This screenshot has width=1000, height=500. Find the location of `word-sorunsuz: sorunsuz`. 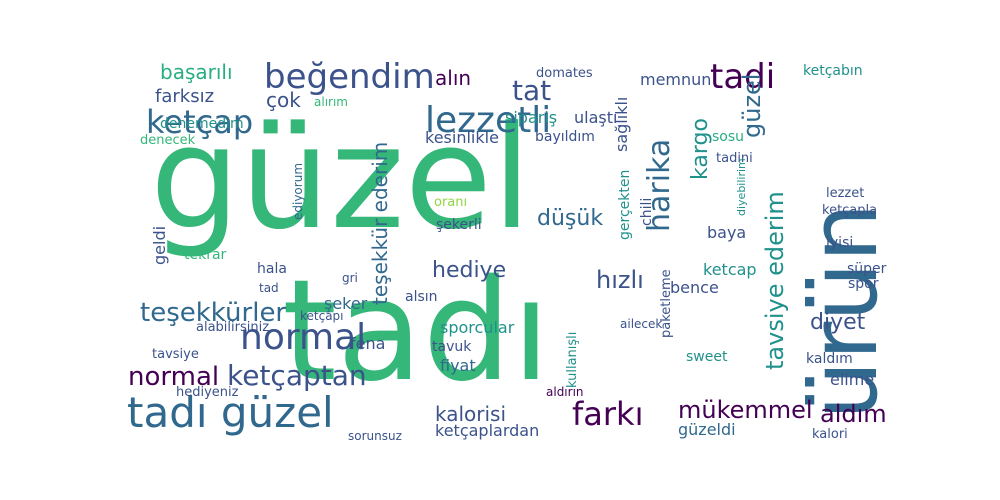

word-sorunsuz: sorunsuz is located at coordinates (375, 436).